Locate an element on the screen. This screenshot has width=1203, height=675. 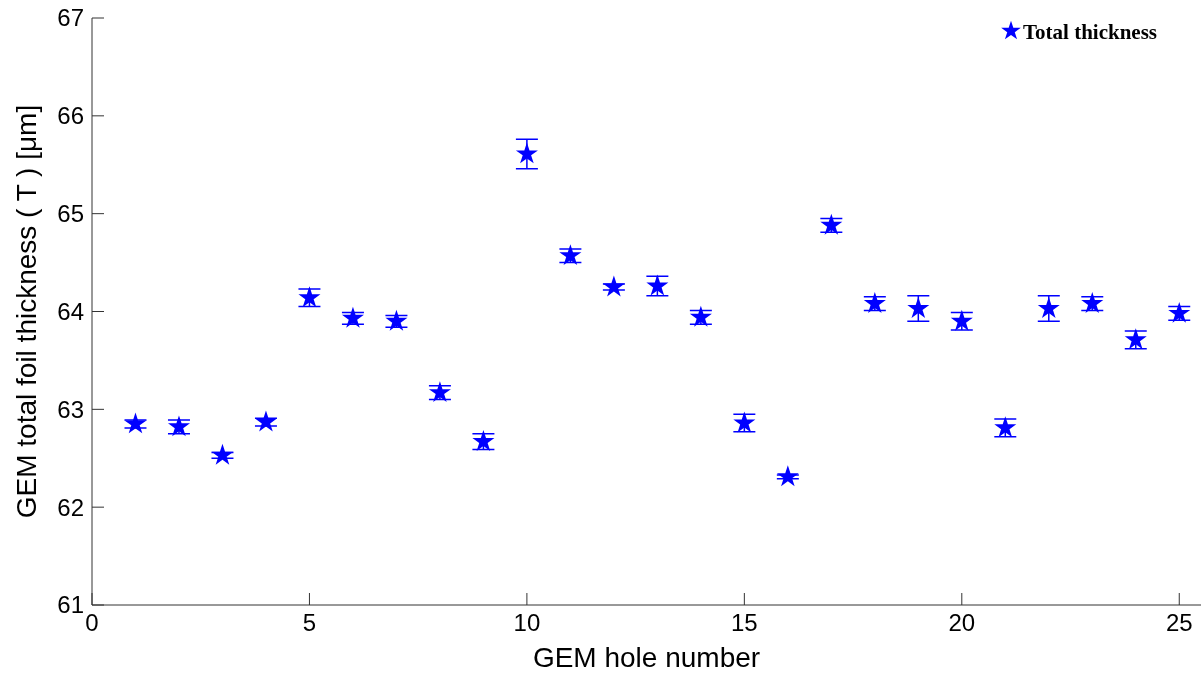
y-tick-label: 63 is located at coordinates (70, 409).